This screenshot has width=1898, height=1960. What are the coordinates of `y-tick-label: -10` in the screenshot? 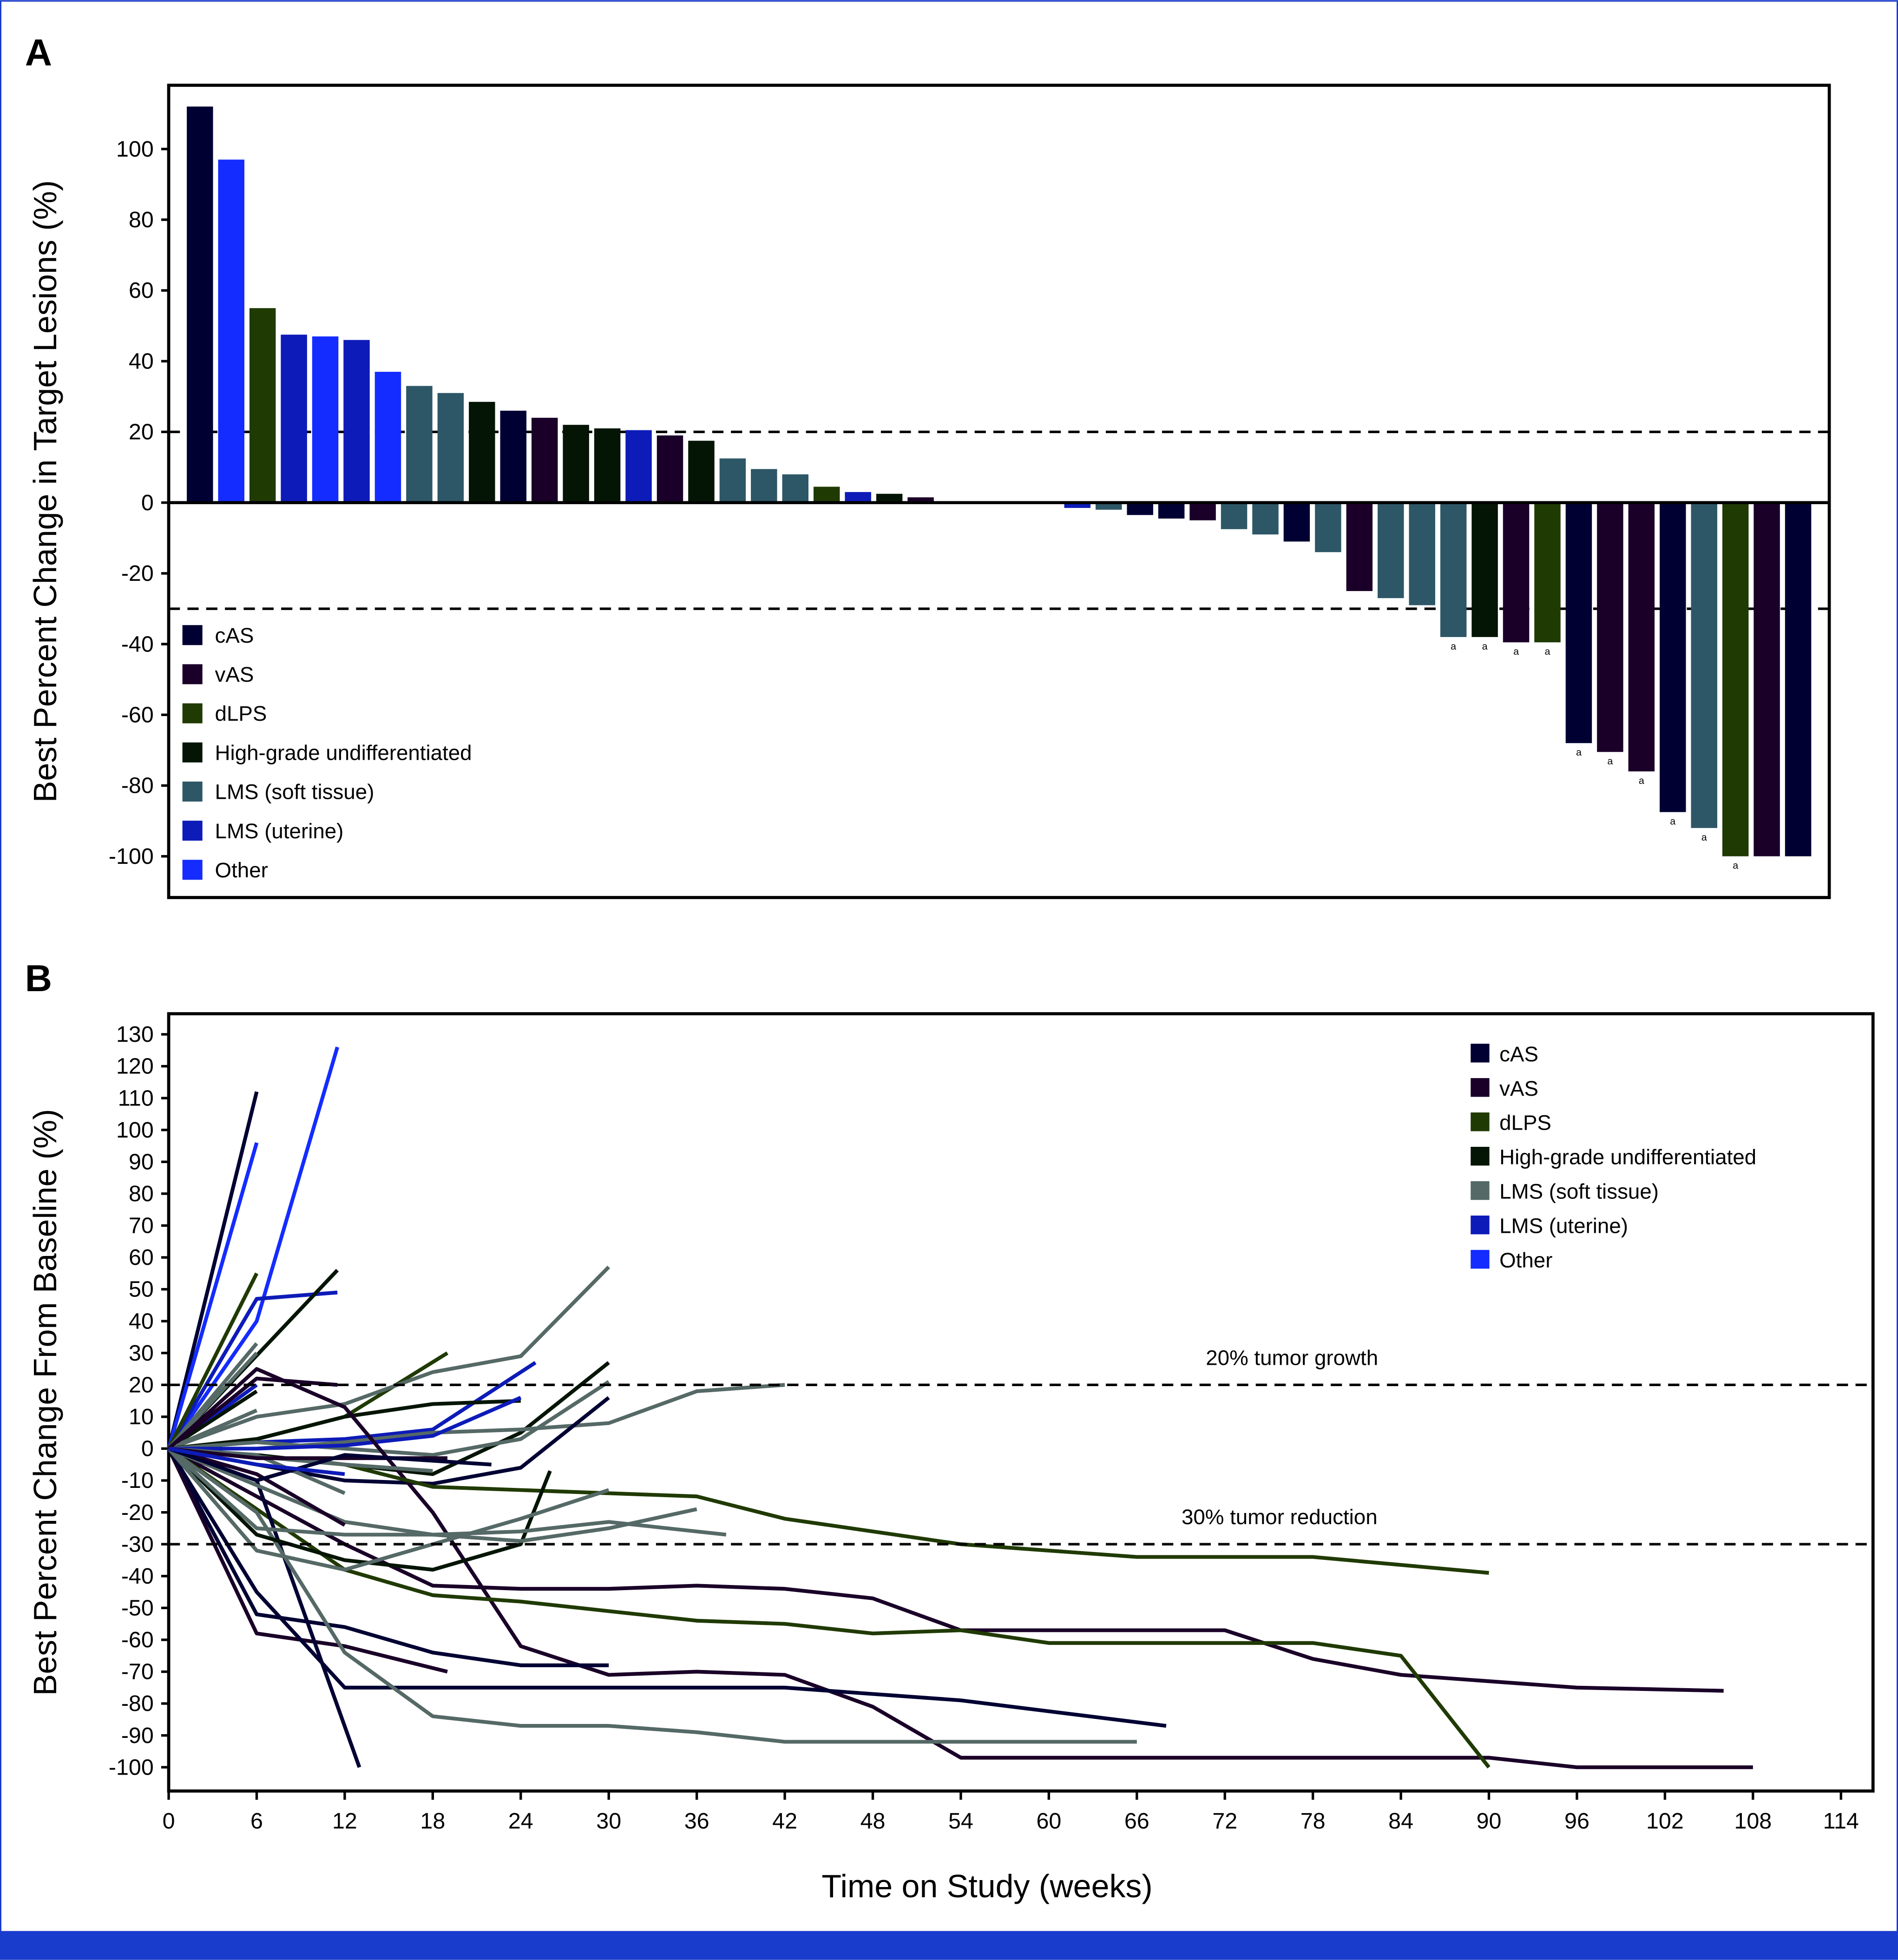 It's located at (137, 1481).